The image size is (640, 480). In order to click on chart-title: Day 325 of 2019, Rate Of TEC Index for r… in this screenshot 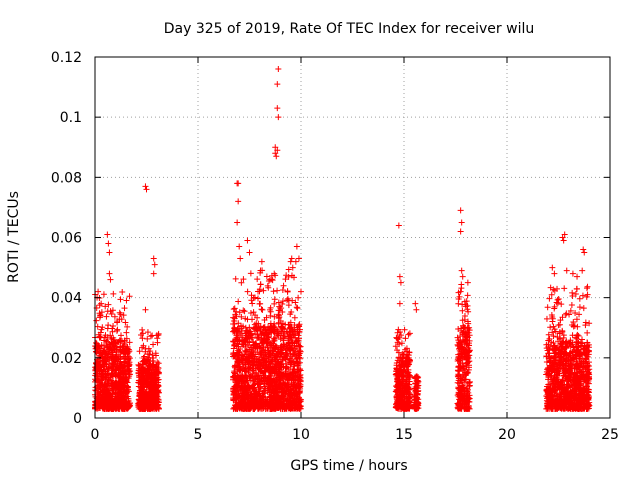, I will do `click(349, 29)`.